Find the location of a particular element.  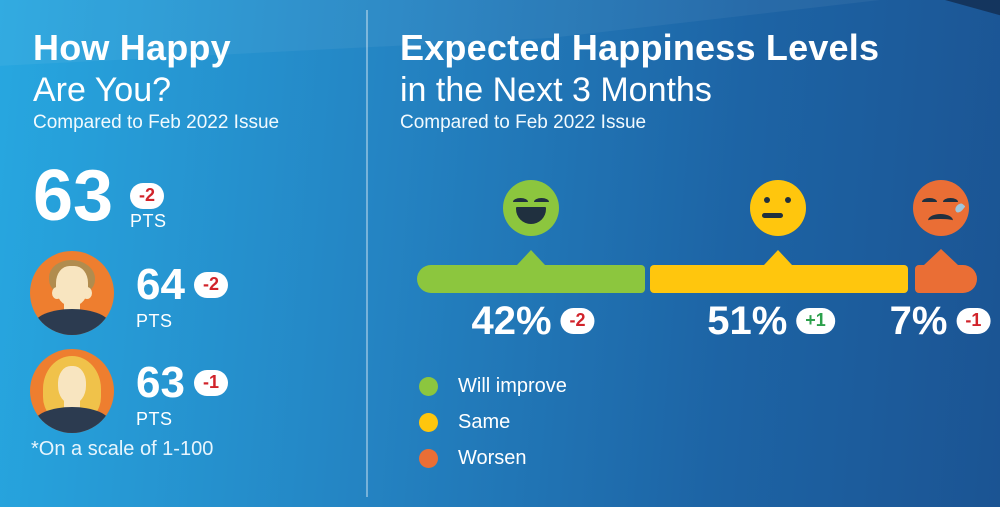

legend: Will improve Same Worsen is located at coordinates (493, 422).